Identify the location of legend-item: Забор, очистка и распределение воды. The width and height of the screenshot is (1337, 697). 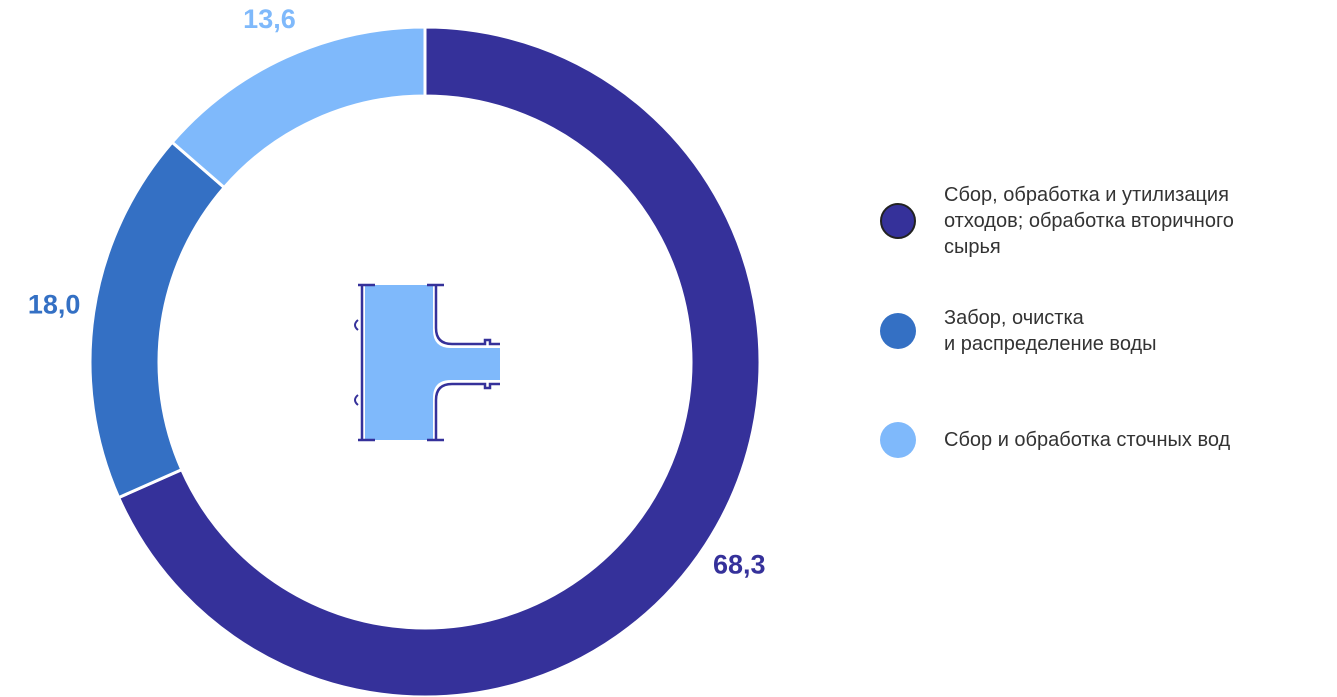
(1018, 331).